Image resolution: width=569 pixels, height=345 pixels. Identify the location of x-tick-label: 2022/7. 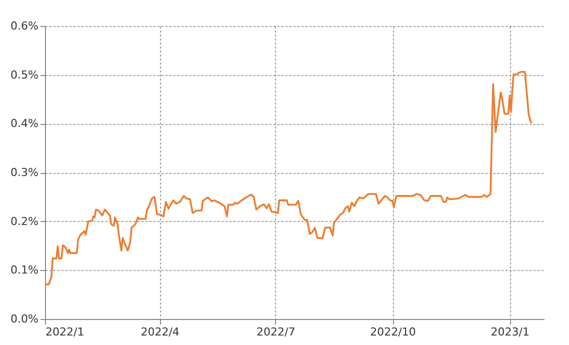
(276, 332).